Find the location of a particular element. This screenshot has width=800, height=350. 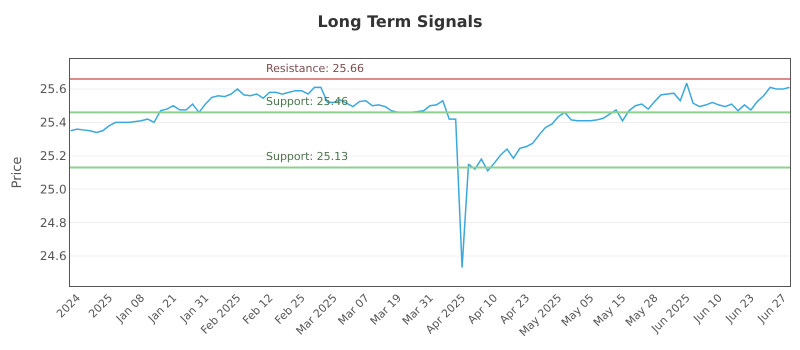

x-tick-label: Jun 23 is located at coordinates (739, 309).